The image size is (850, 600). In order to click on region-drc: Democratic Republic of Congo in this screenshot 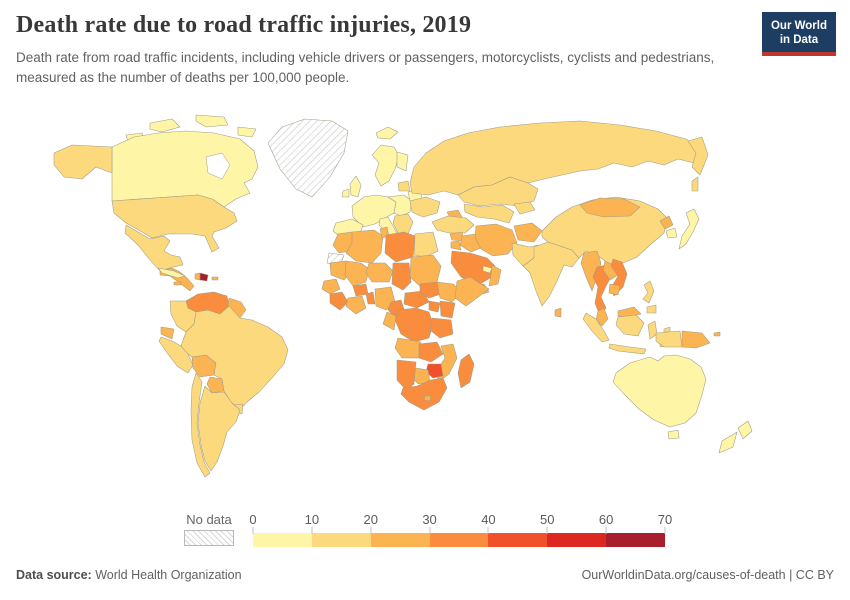, I will do `click(414, 325)`.